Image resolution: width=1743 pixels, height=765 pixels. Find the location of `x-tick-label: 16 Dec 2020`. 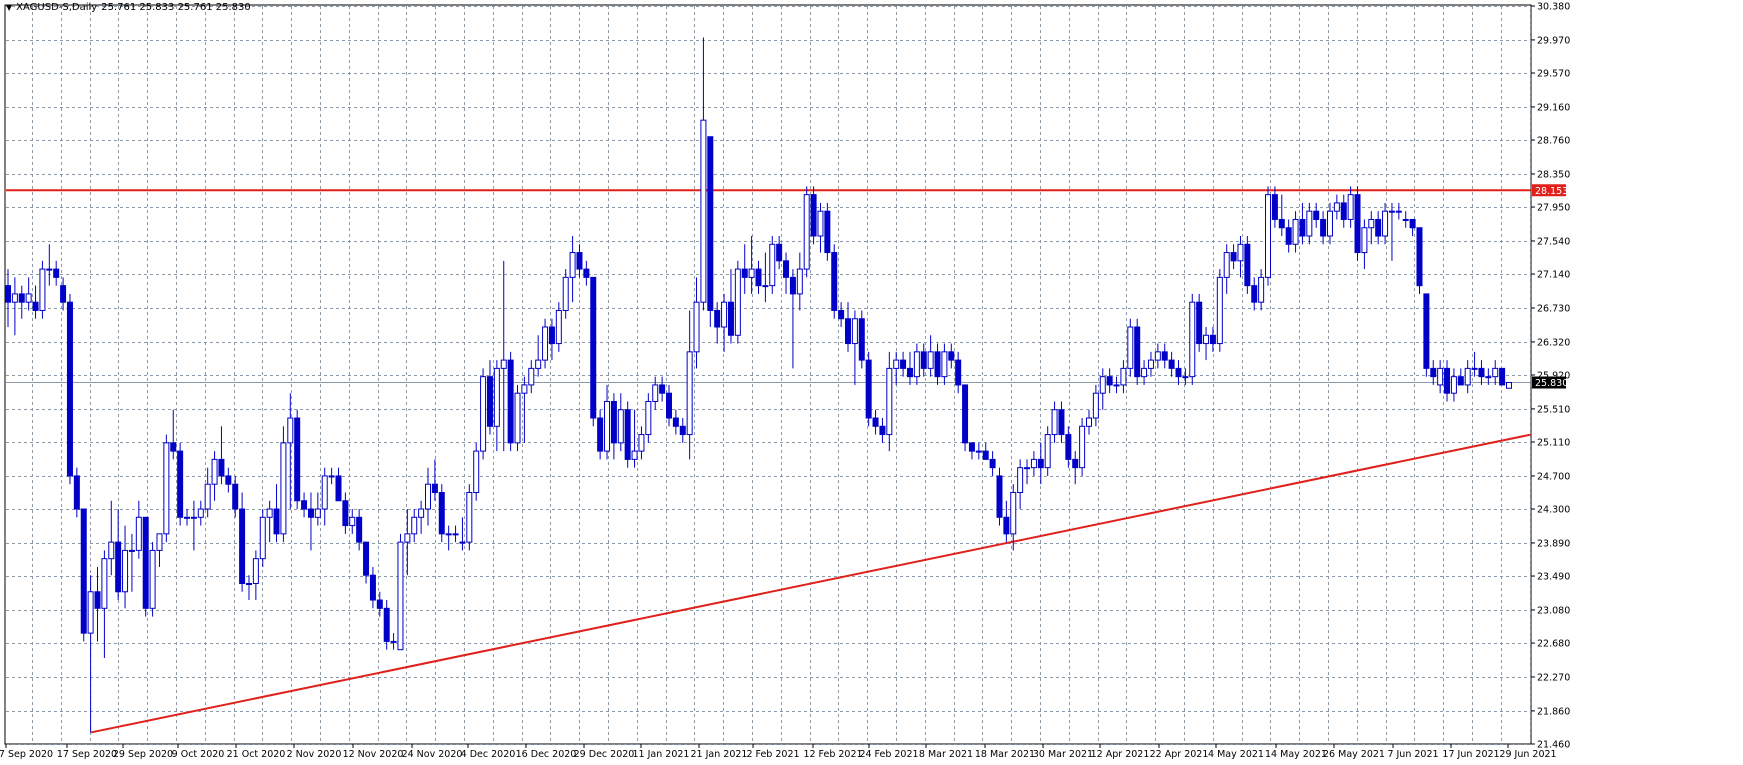

x-tick-label: 16 Dec 2020 is located at coordinates (546, 754).